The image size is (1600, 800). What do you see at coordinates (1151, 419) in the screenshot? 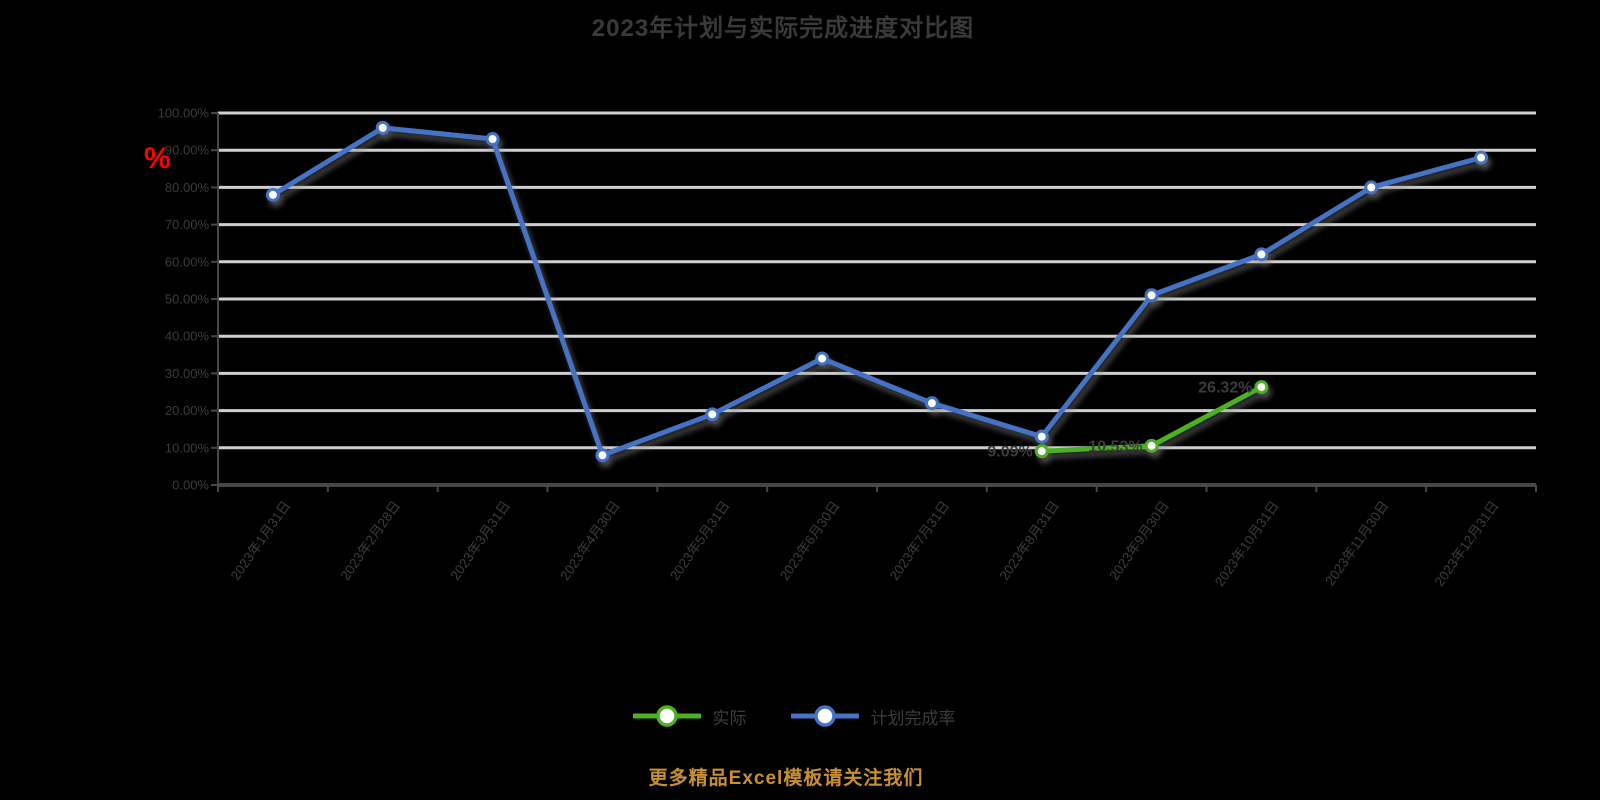
I see `series-实际` at bounding box center [1151, 419].